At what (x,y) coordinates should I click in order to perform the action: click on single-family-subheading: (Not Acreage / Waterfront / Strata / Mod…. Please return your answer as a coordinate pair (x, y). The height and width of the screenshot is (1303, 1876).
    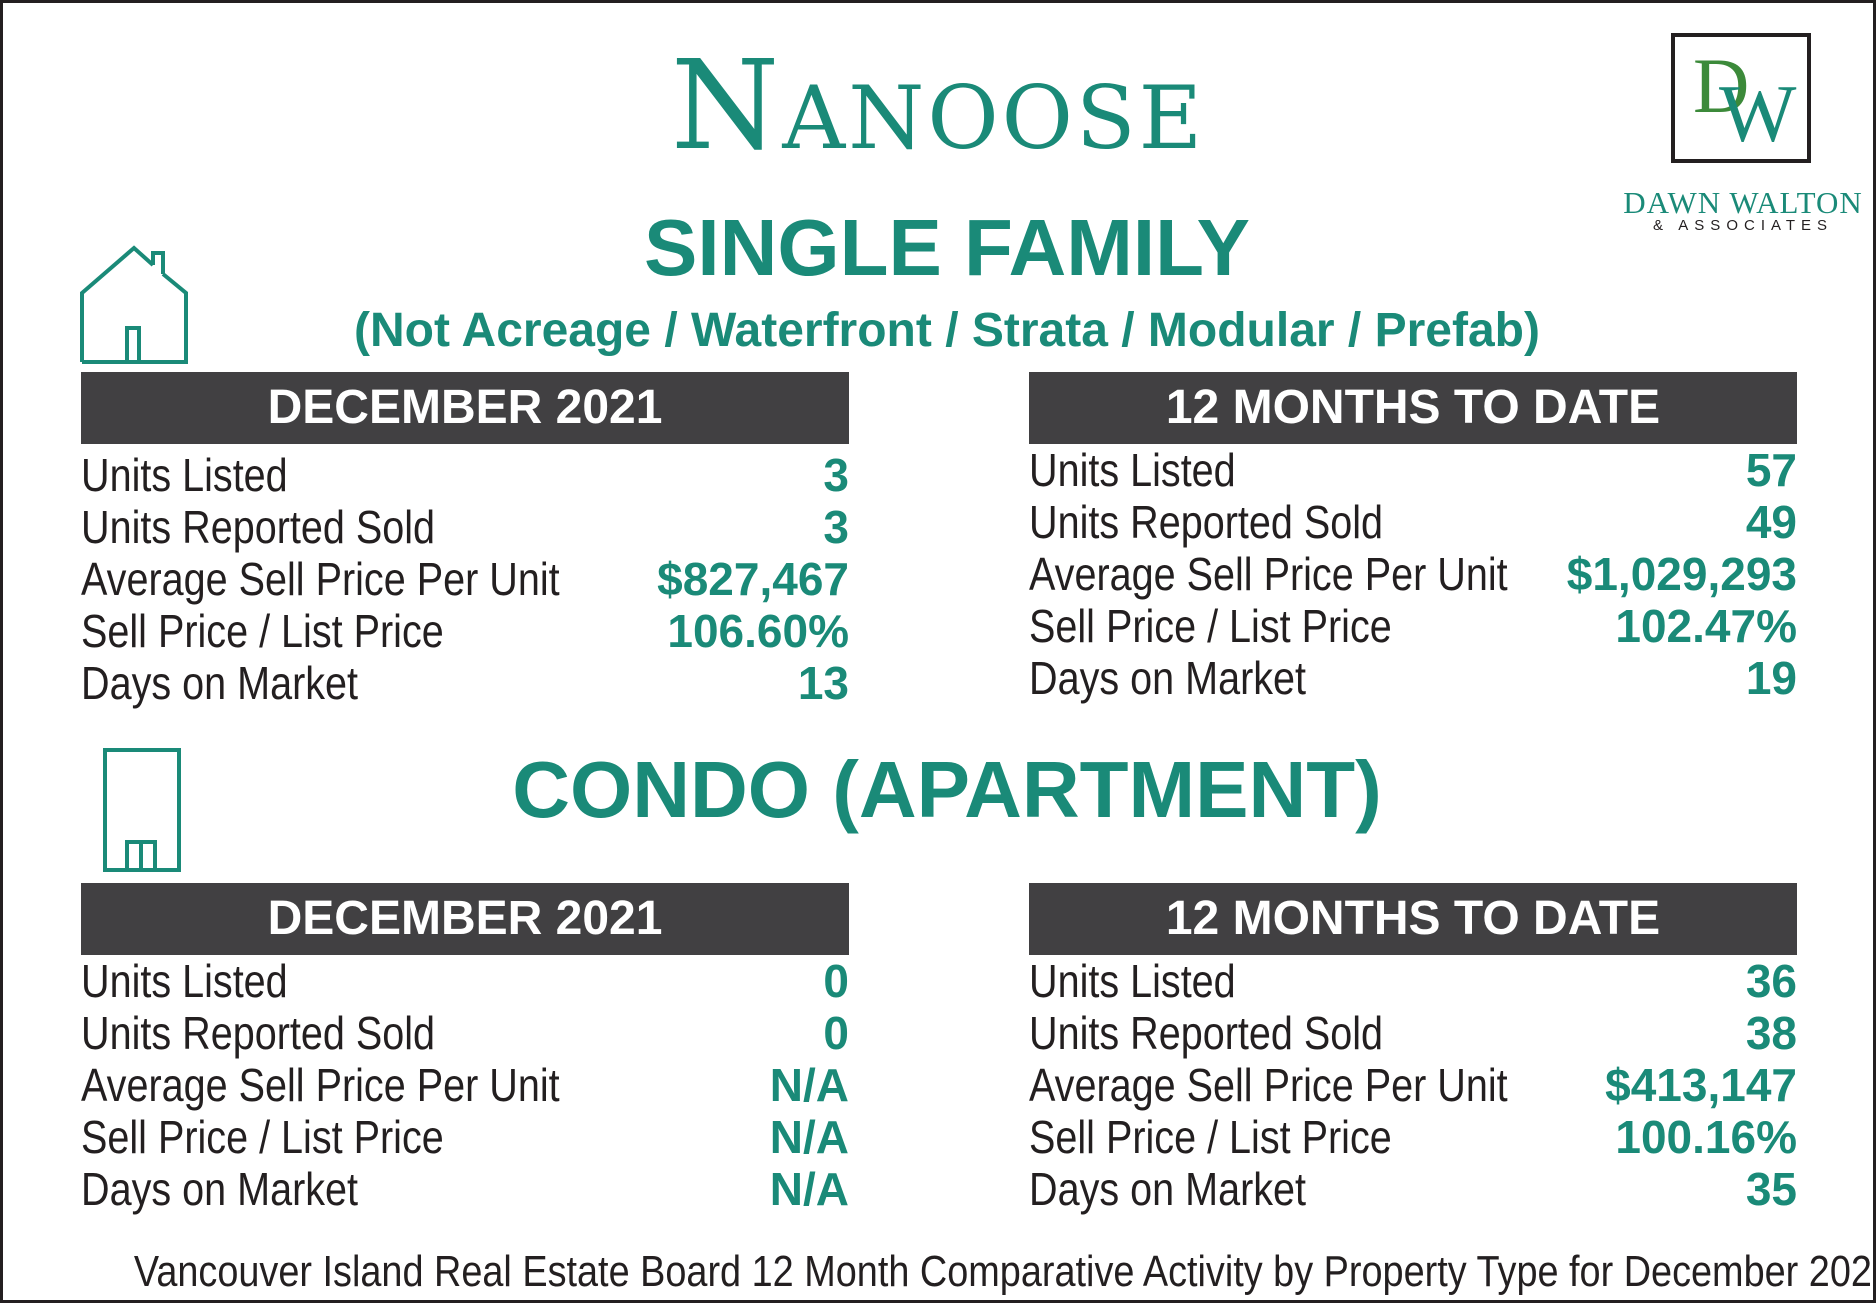
    Looking at the image, I should click on (947, 330).